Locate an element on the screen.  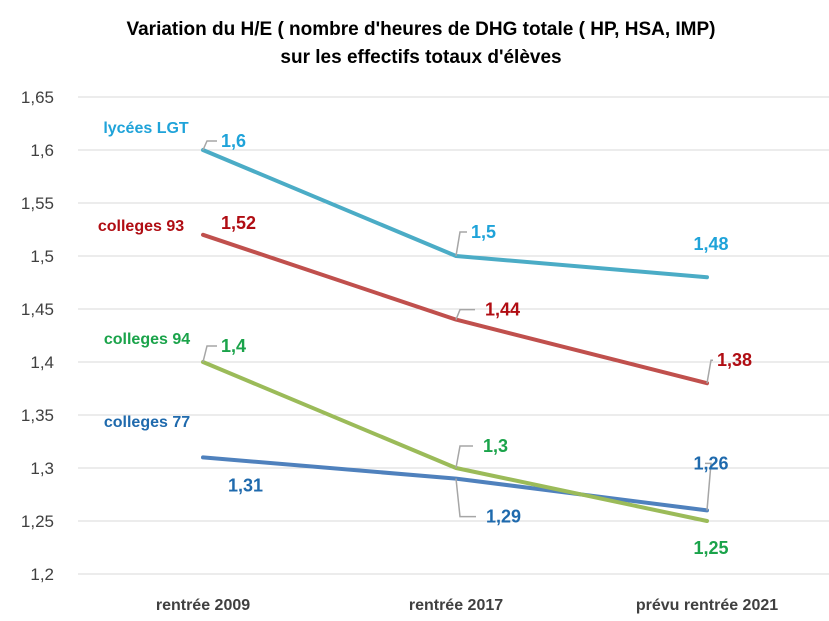
data-label: 1,6 is located at coordinates (233, 141).